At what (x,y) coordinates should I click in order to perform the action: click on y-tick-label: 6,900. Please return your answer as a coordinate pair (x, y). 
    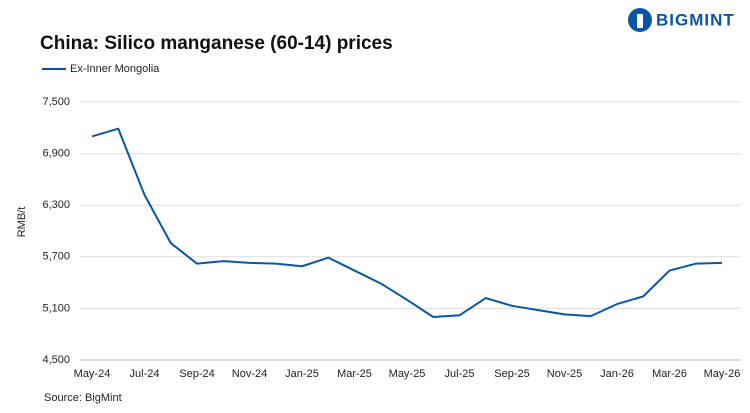
    Looking at the image, I should click on (56, 154).